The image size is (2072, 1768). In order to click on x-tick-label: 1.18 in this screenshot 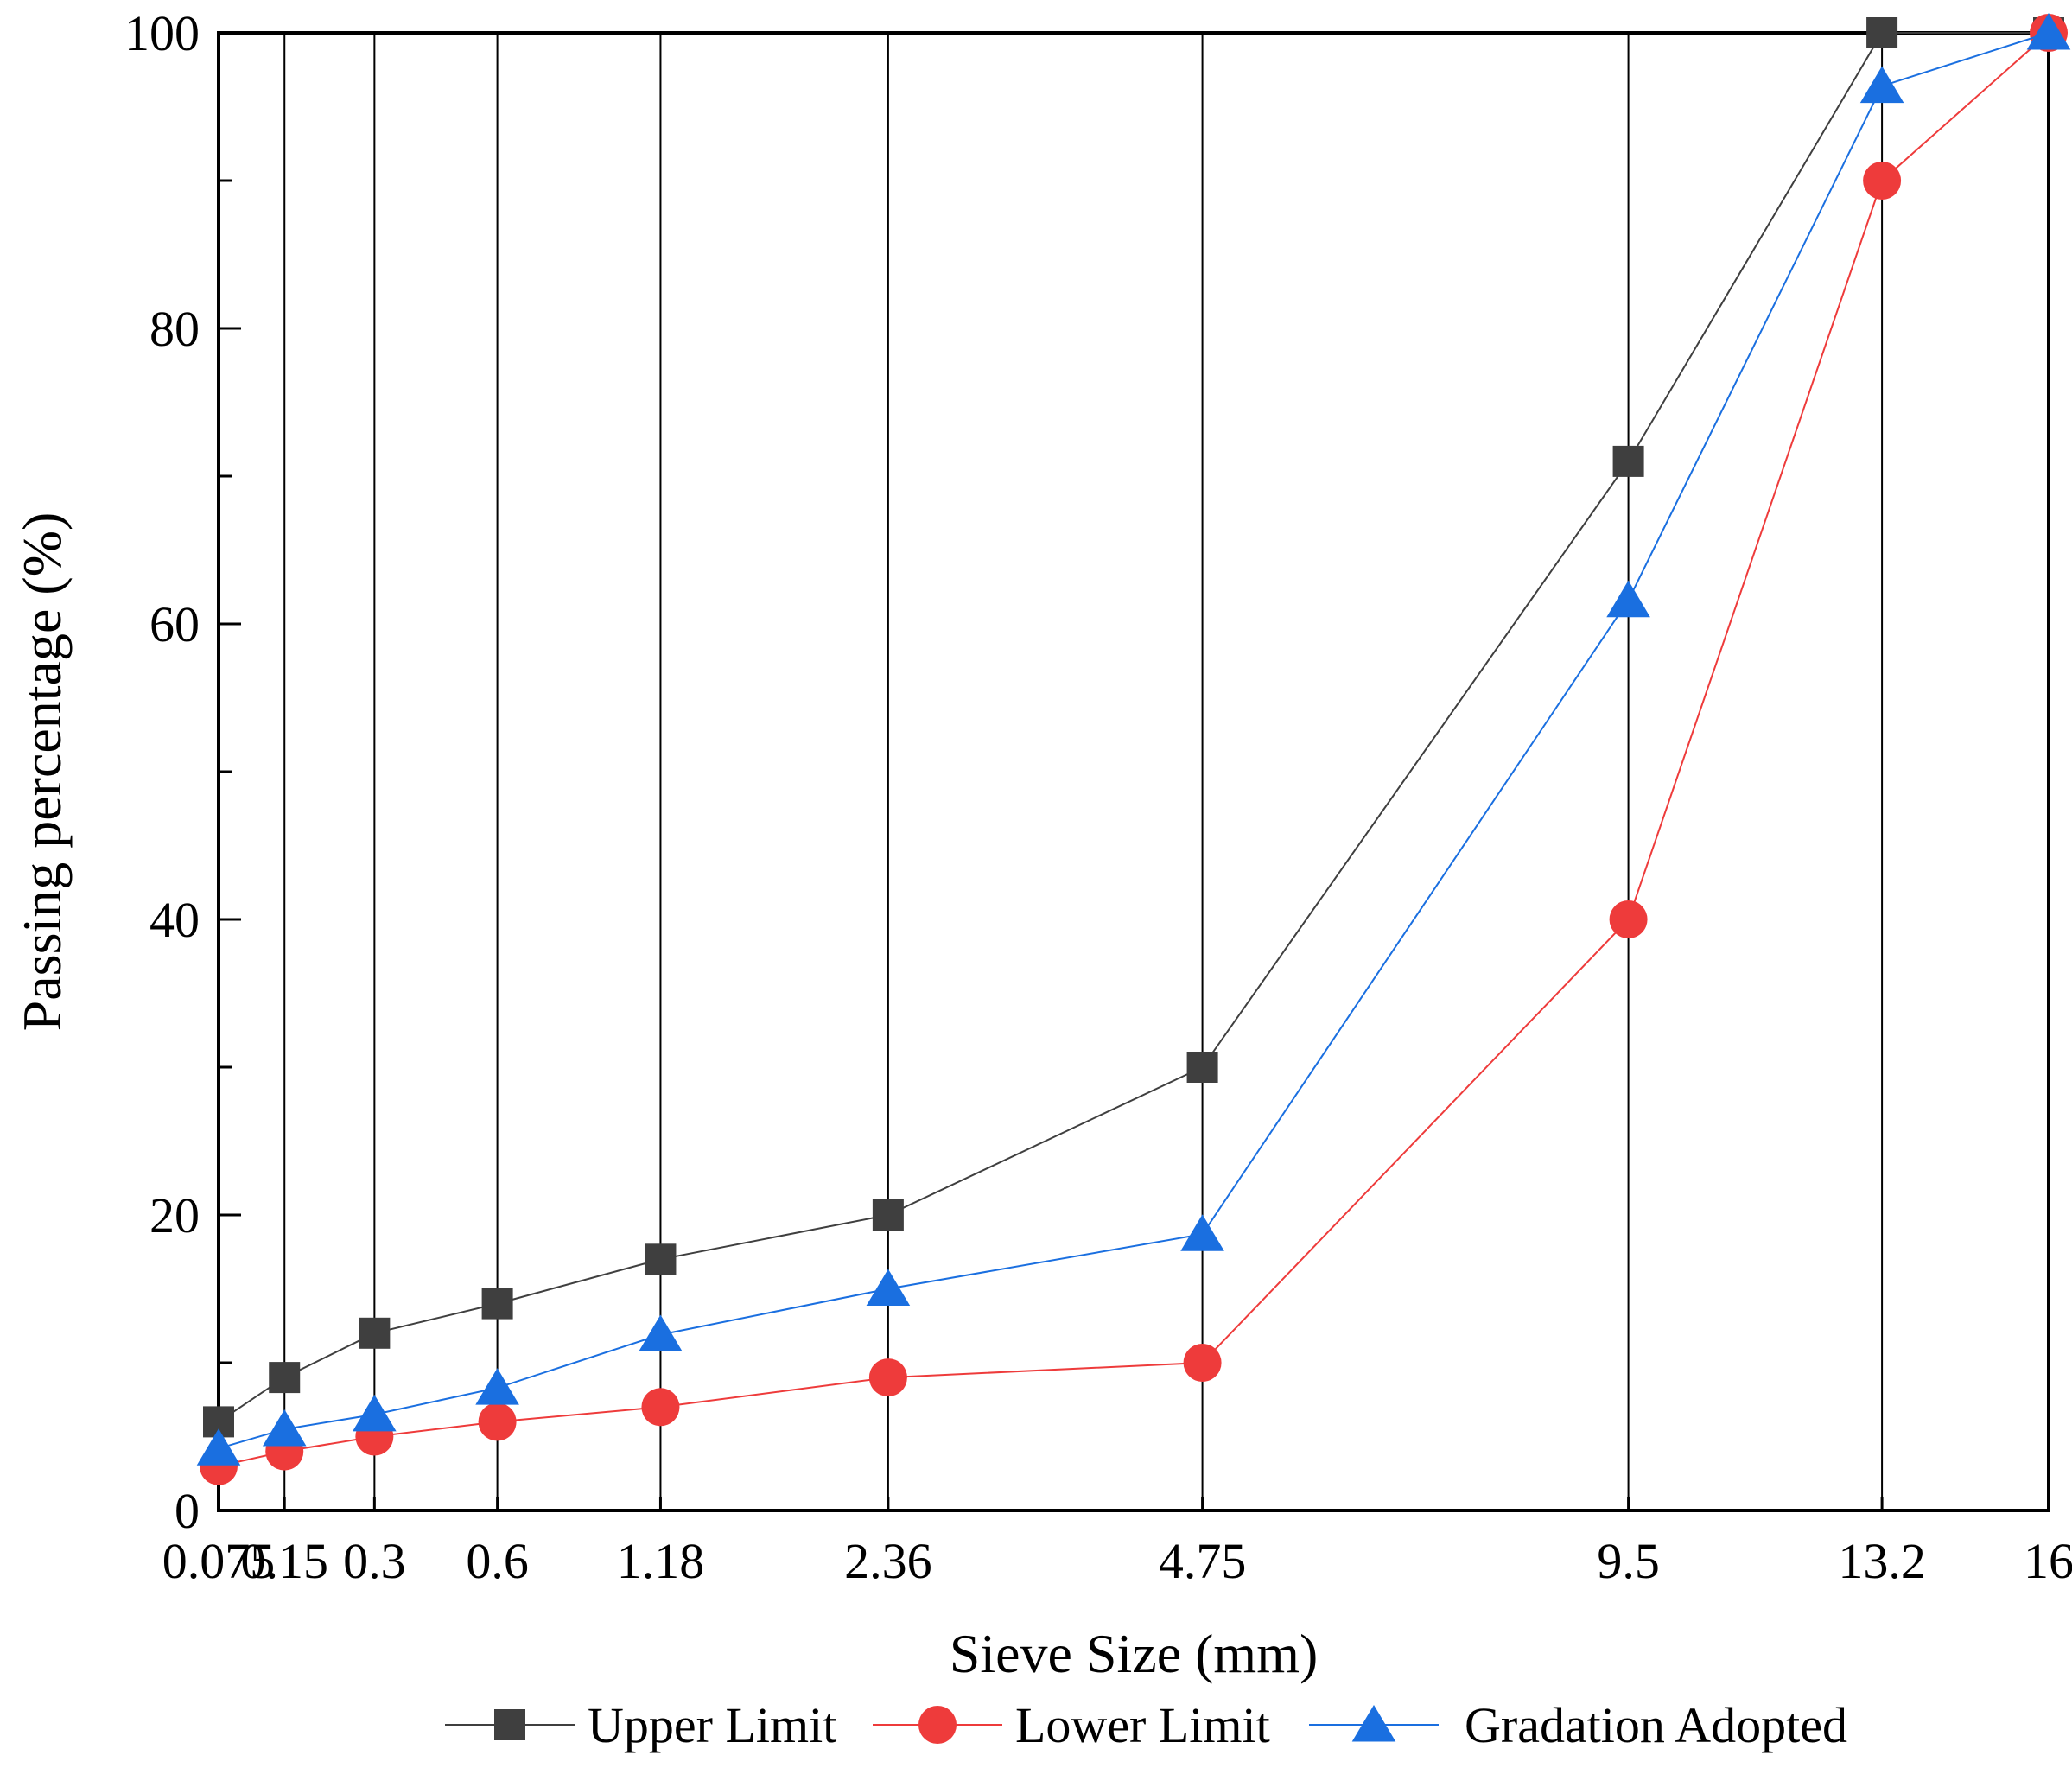, I will do `click(661, 1561)`.